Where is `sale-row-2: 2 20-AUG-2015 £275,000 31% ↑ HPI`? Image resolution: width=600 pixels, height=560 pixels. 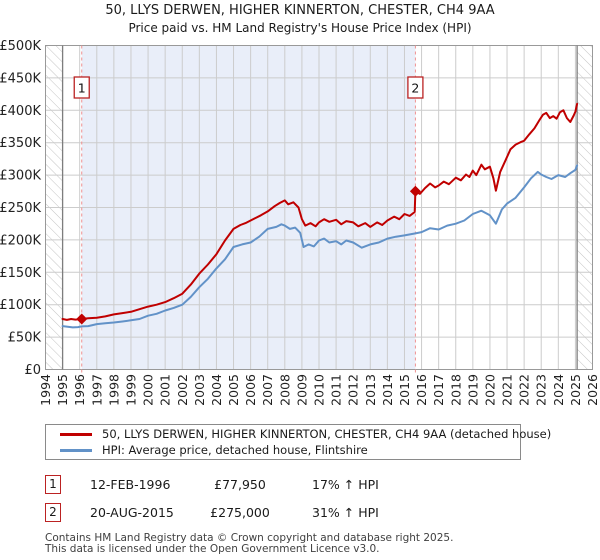 sale-row-2: 2 20-AUG-2015 £275,000 31% ↑ HPI is located at coordinates (300, 513).